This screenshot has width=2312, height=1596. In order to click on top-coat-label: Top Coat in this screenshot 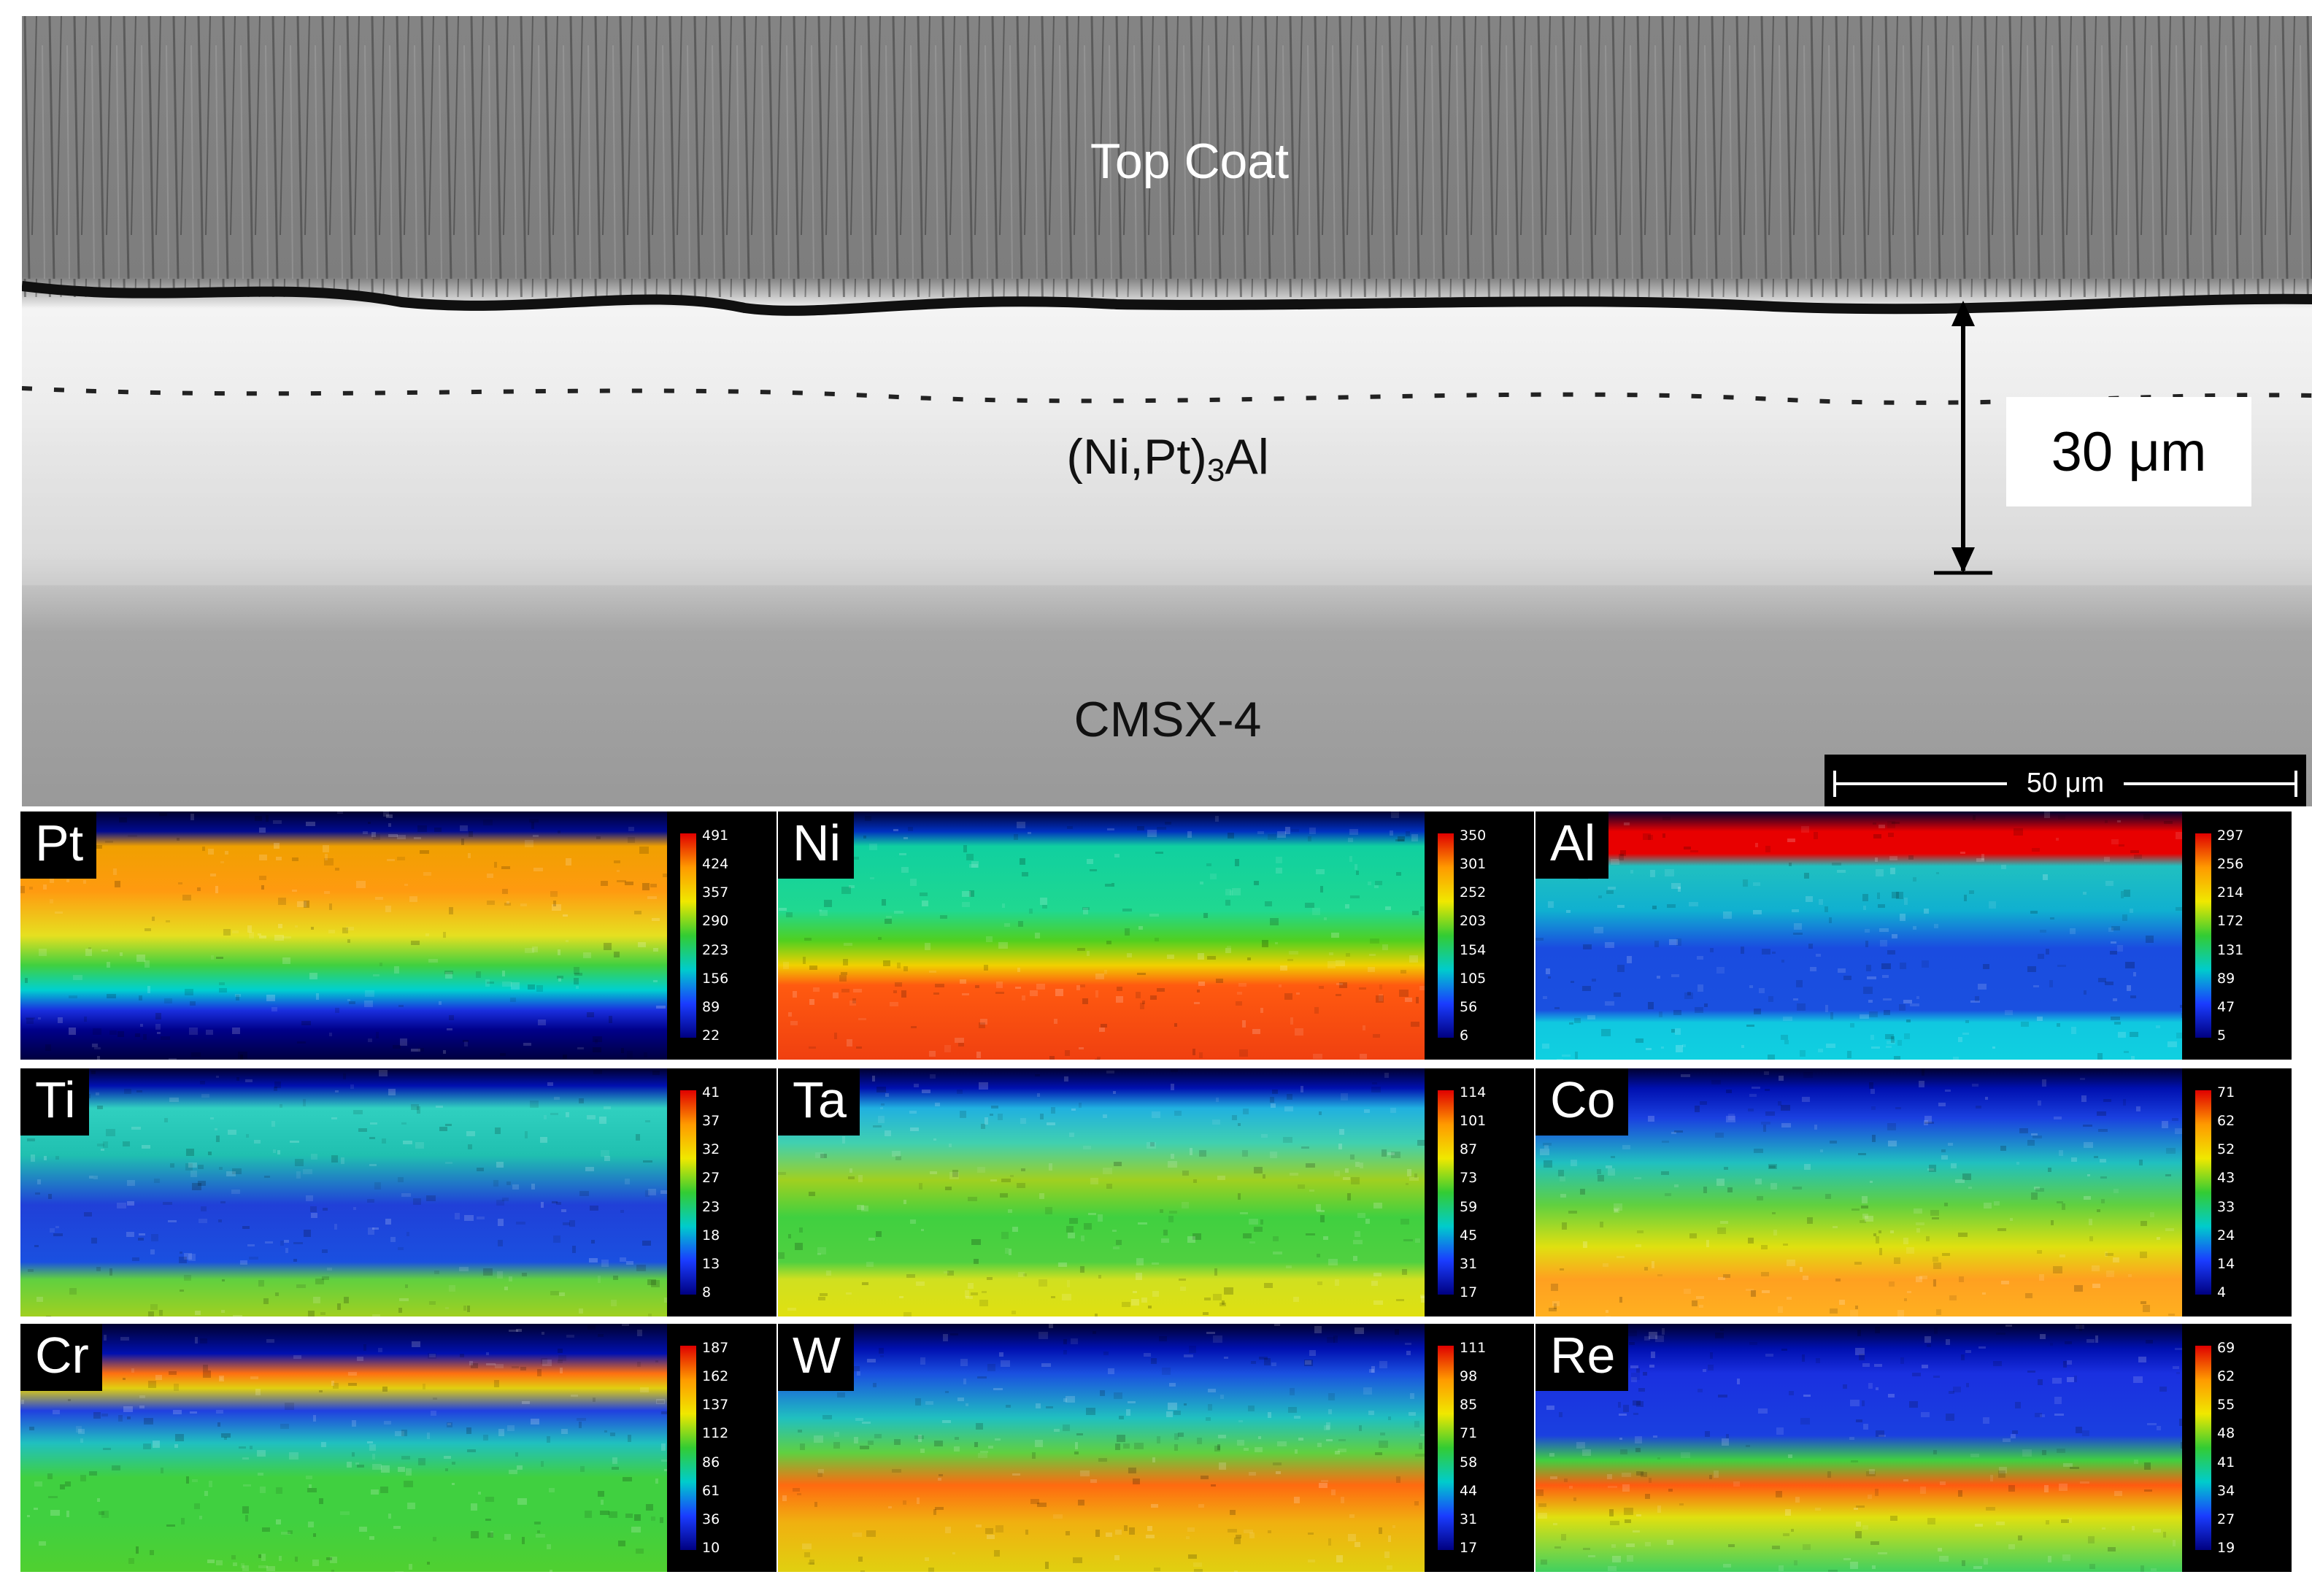, I will do `click(1190, 161)`.